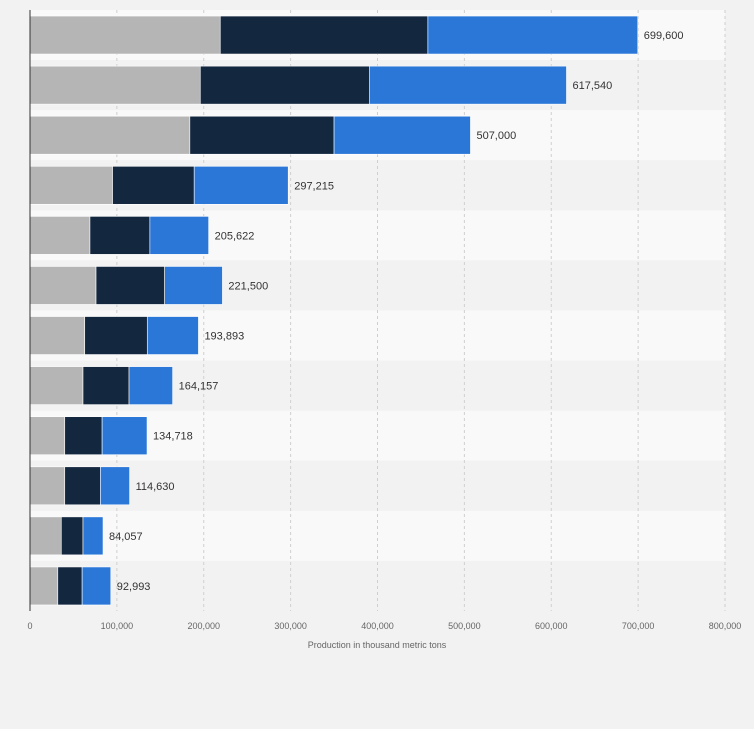  I want to click on value-label: 221,500, so click(248, 286).